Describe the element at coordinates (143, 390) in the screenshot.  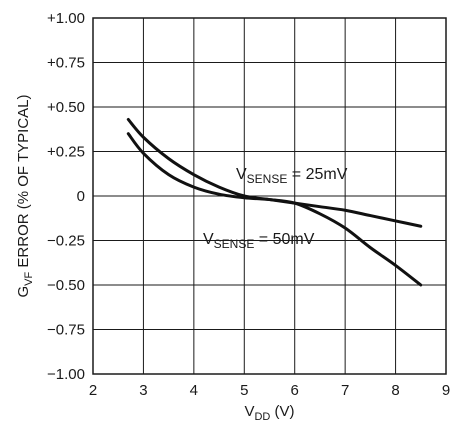
I see `x-tick-label: 3` at that location.